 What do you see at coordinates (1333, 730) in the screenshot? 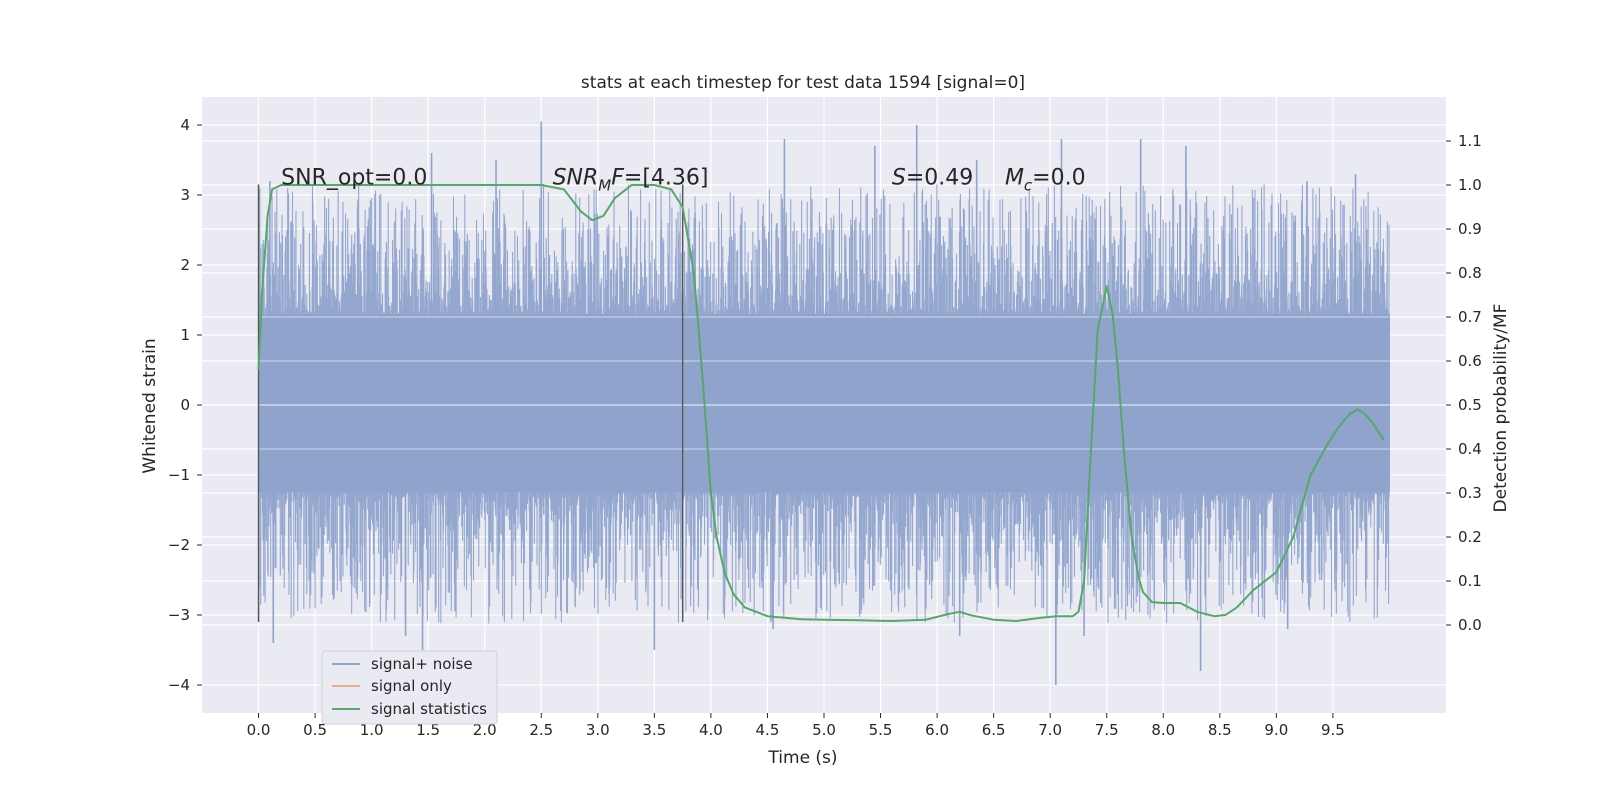
I see `x-tick-label: 9.5` at bounding box center [1333, 730].